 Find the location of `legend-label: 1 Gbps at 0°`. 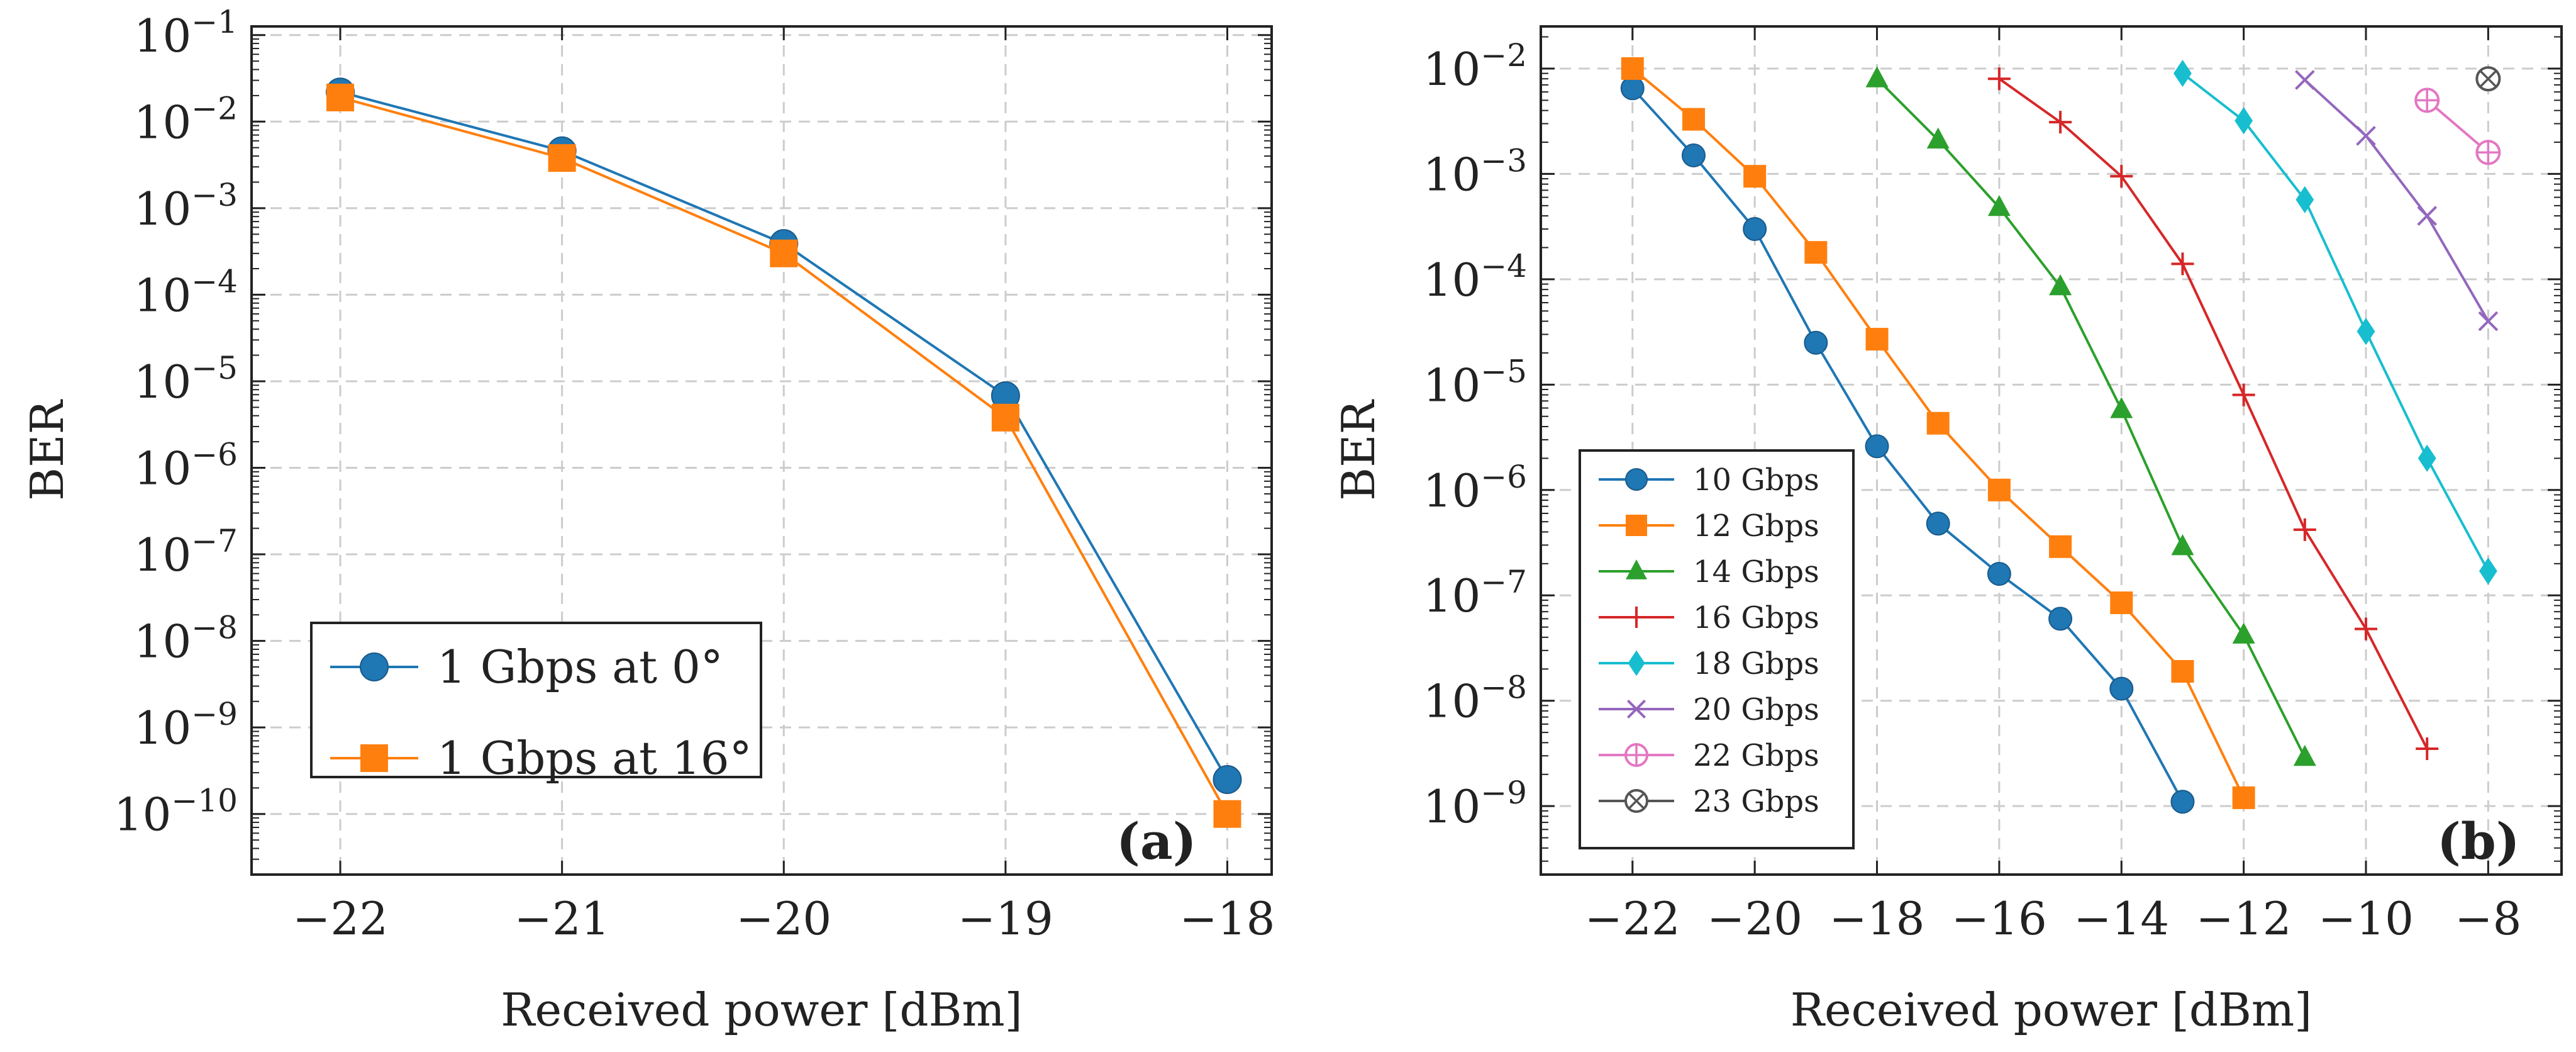

legend-label: 1 Gbps at 0° is located at coordinates (580, 667).